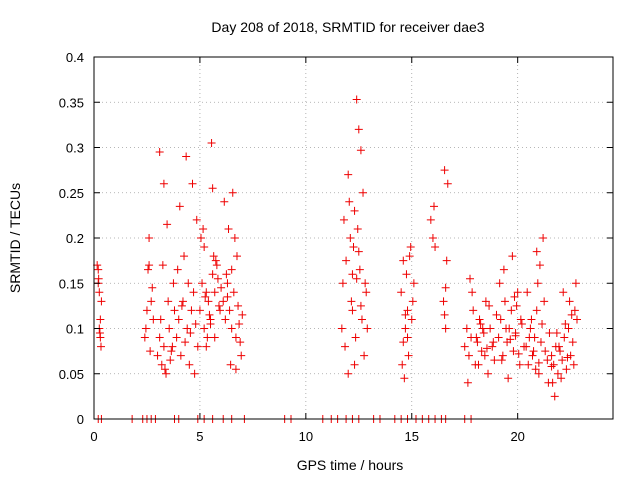  I want to click on y-tick-label: 0.35, so click(71, 102).